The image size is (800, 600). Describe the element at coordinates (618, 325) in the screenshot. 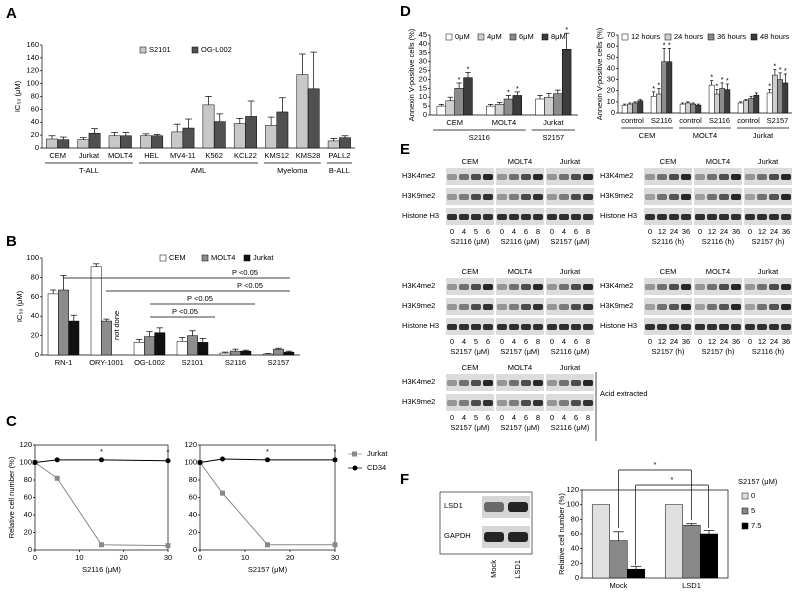

I see `blot-row-label: Histone H3` at that location.